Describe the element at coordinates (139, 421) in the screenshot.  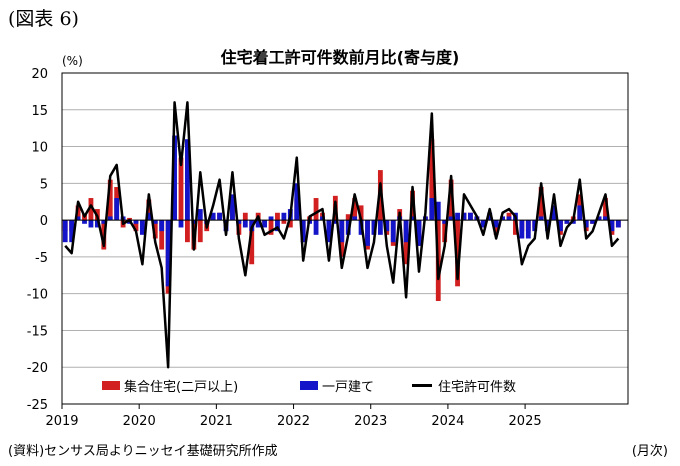
I see `x-year-label: 2020` at that location.